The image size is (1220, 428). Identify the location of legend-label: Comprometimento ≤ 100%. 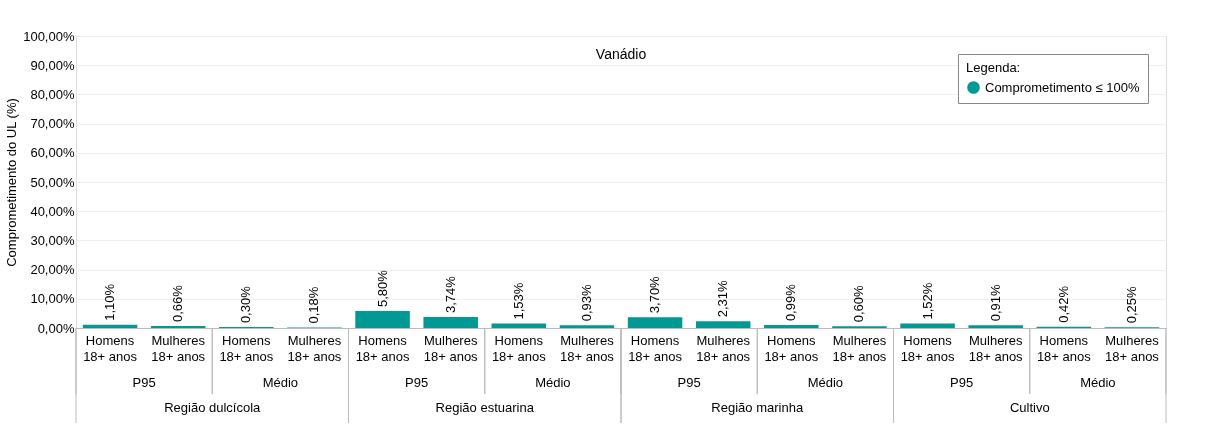
(1062, 87).